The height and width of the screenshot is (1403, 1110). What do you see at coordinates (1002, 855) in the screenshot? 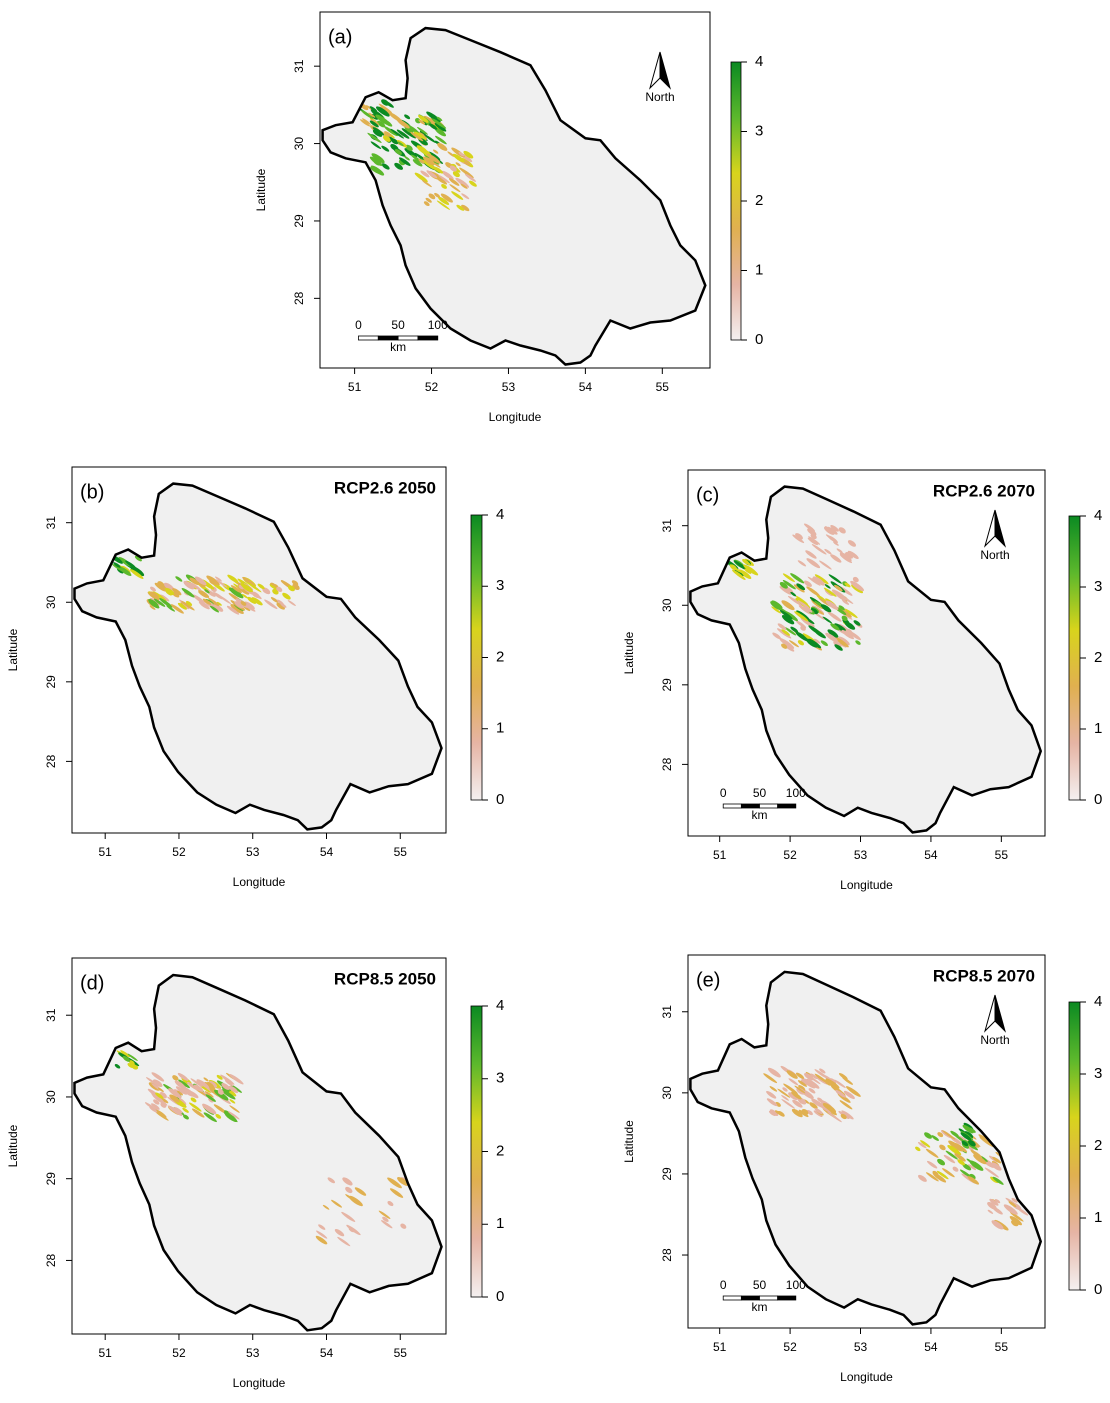
I see `x-tick-label: 55` at bounding box center [1002, 855].